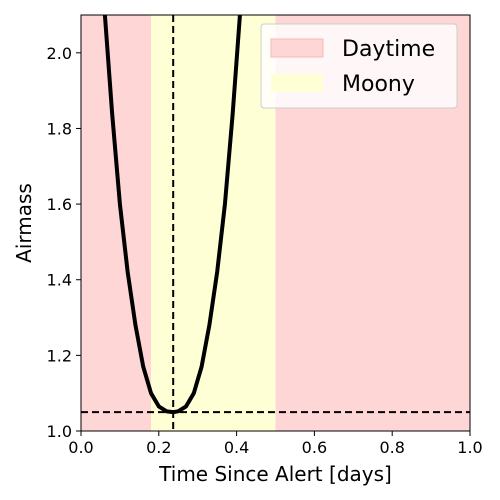  I want to click on x-tick-label: 0.2, so click(158, 447).